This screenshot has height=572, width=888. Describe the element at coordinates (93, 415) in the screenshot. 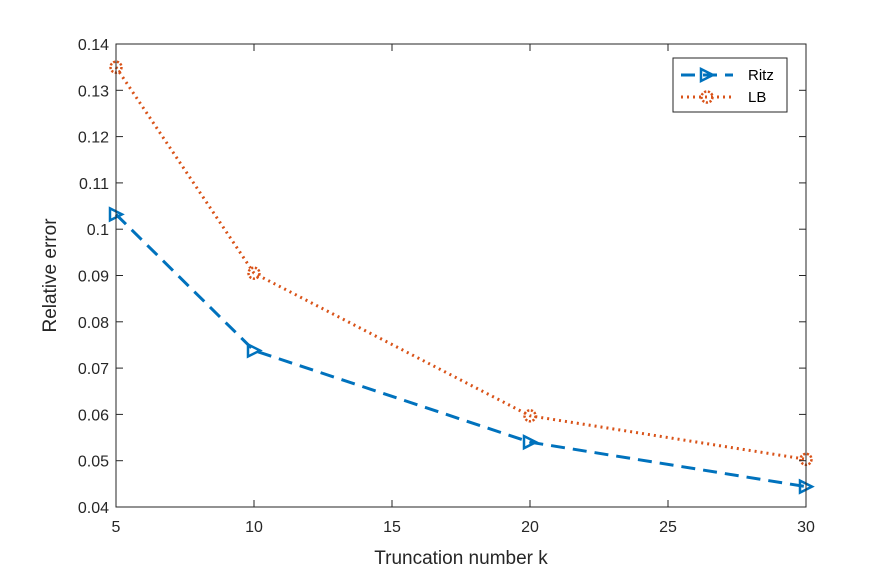

I see `y-tick-label: 0.06` at that location.